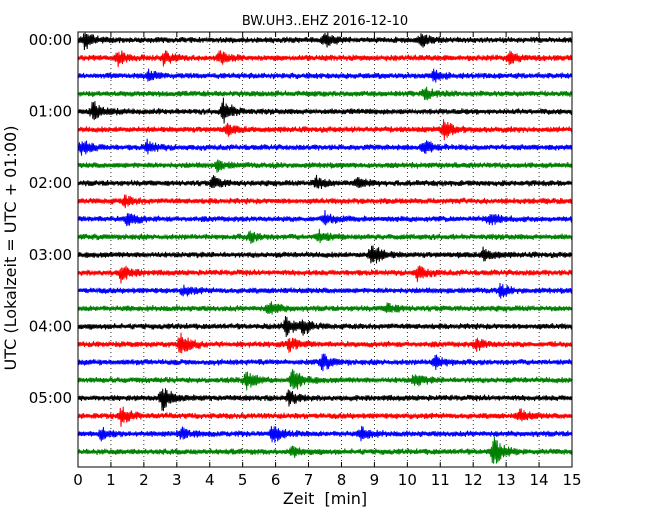 The height and width of the screenshot is (520, 650). Describe the element at coordinates (325, 21) in the screenshot. I see `chart-title: BW.UH3..EHZ 2016-12-10` at that location.